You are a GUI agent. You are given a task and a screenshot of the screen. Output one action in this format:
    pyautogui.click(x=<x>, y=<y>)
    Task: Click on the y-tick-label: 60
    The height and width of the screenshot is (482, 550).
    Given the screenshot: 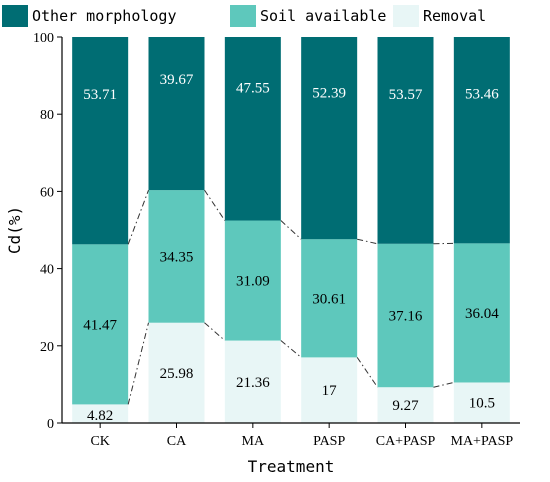 What is the action you would take?
    pyautogui.click(x=47, y=192)
    